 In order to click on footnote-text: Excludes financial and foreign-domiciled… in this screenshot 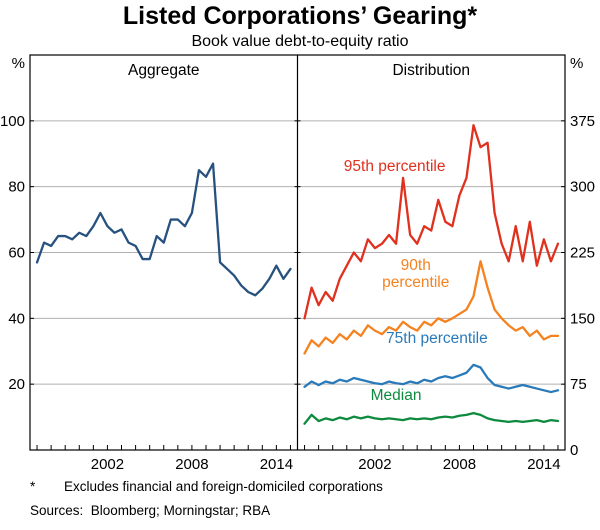, I will do `click(223, 486)`.